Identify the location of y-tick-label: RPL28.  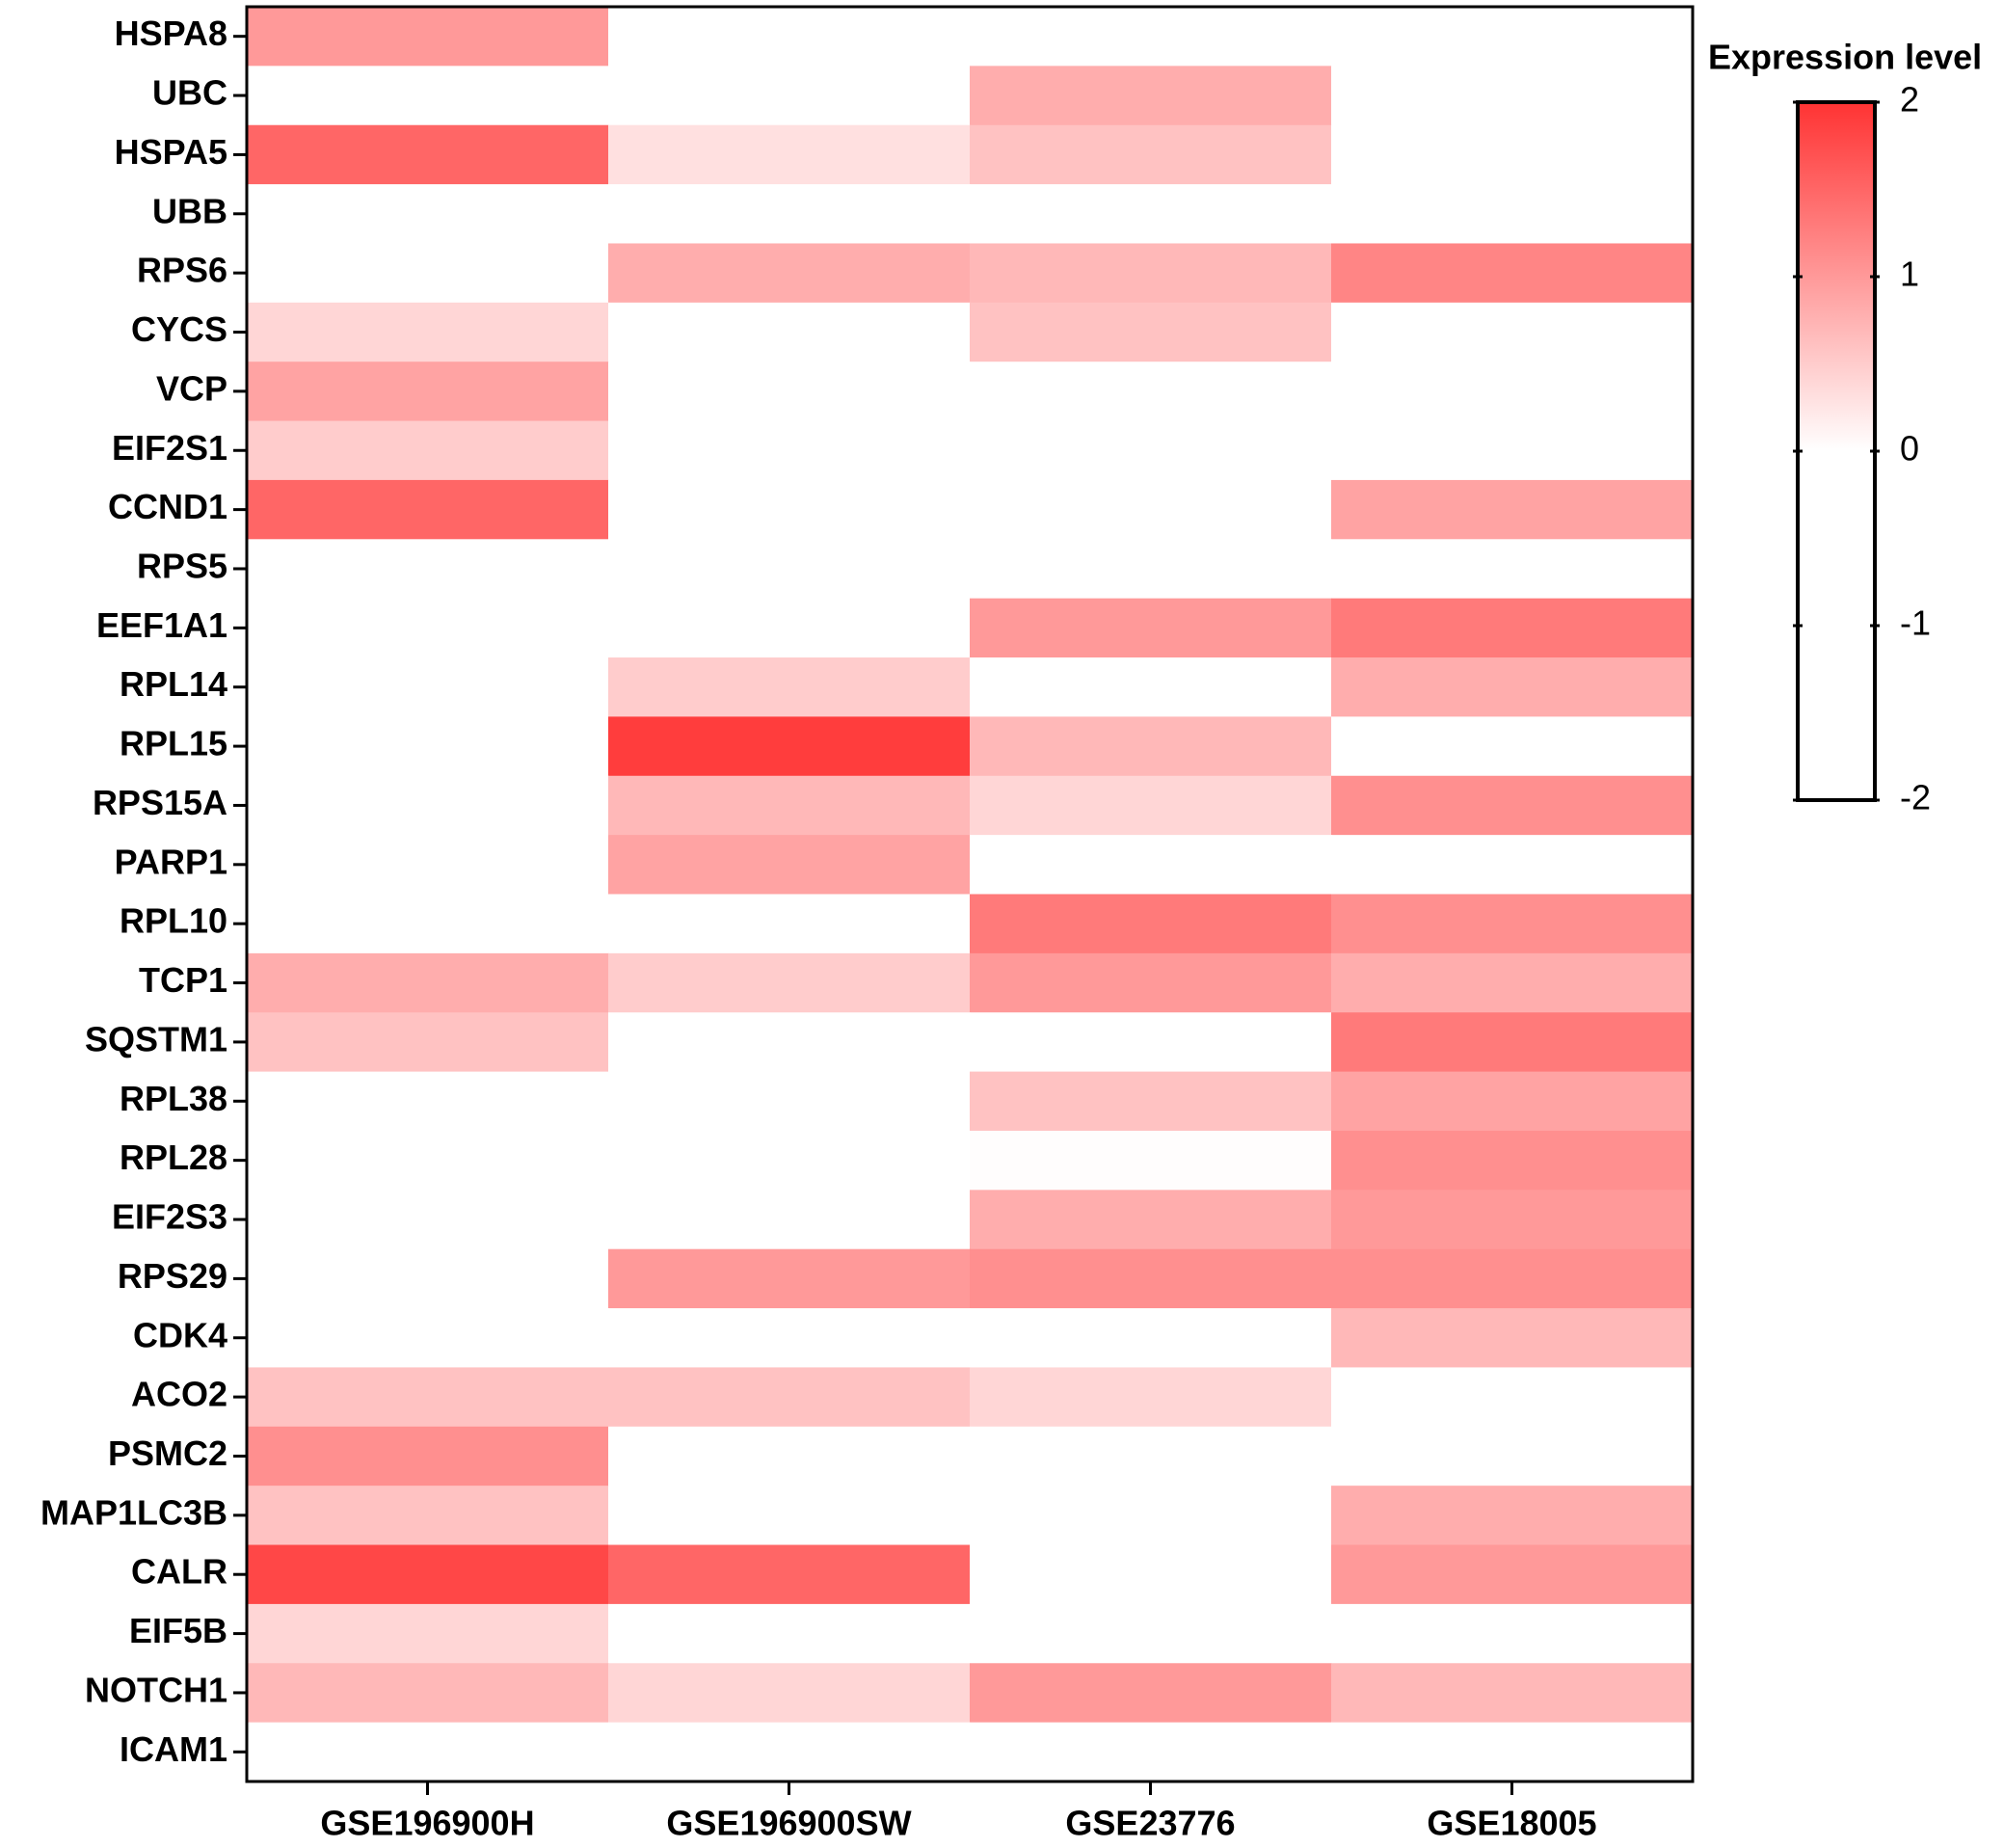
(174, 1158).